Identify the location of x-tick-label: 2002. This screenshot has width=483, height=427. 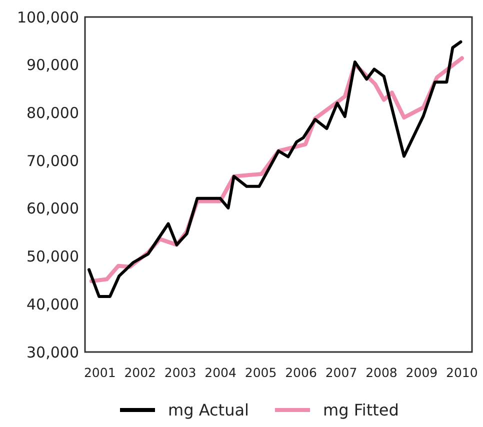
(140, 372).